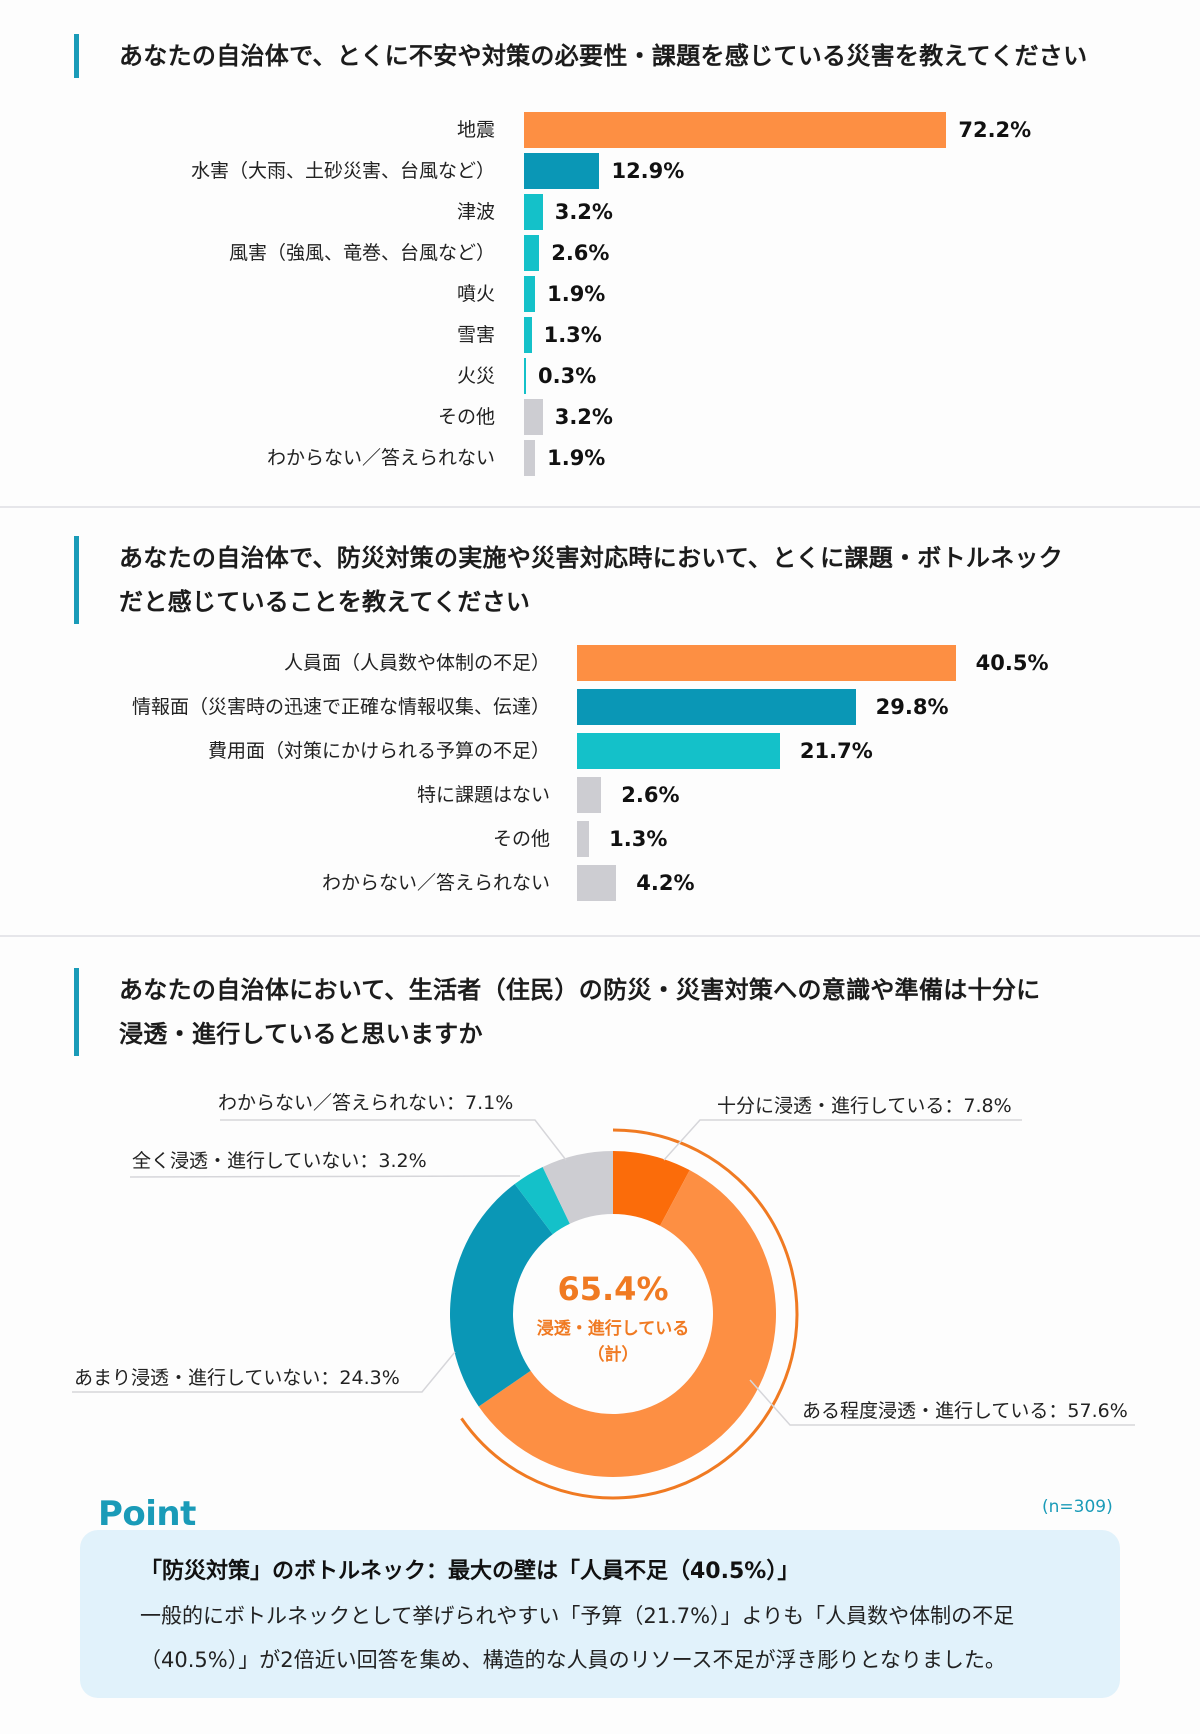  Describe the element at coordinates (475, 212) in the screenshot. I see `bar-category-label: 津波` at that location.